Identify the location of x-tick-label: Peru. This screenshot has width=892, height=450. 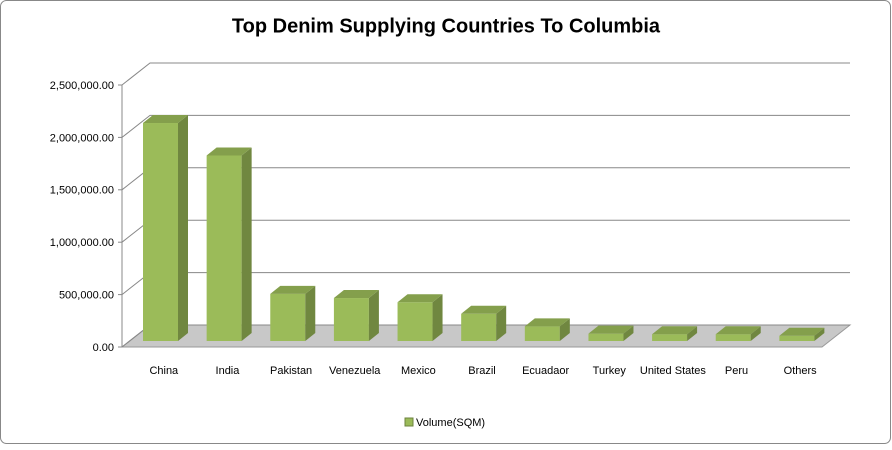
(736, 371).